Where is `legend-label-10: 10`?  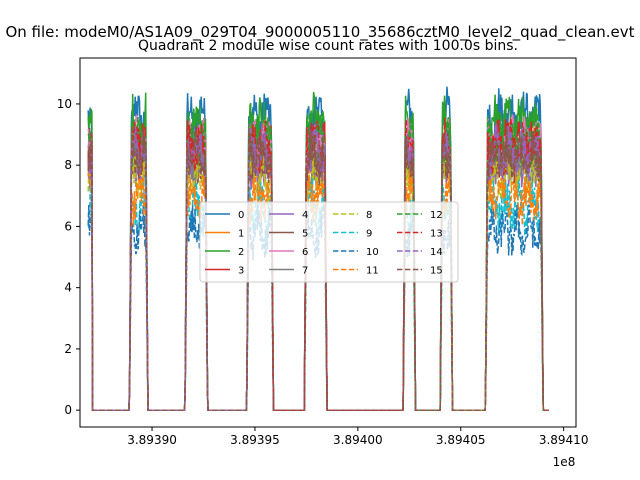
legend-label-10: 10 is located at coordinates (372, 252).